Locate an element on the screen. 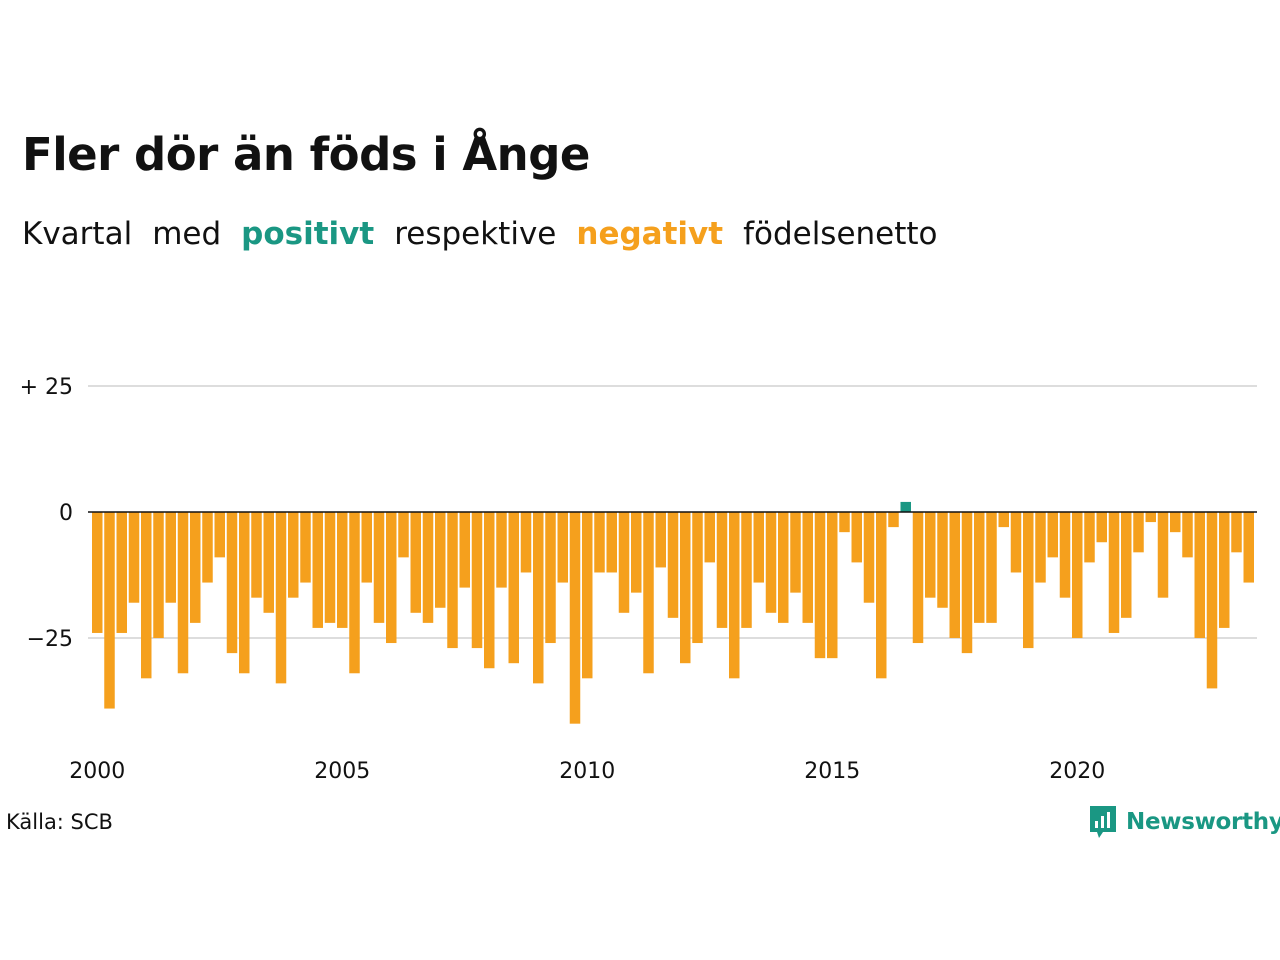 The height and width of the screenshot is (960, 1280). newsworthy-logo-text: Newsworthy is located at coordinates (1203, 822).